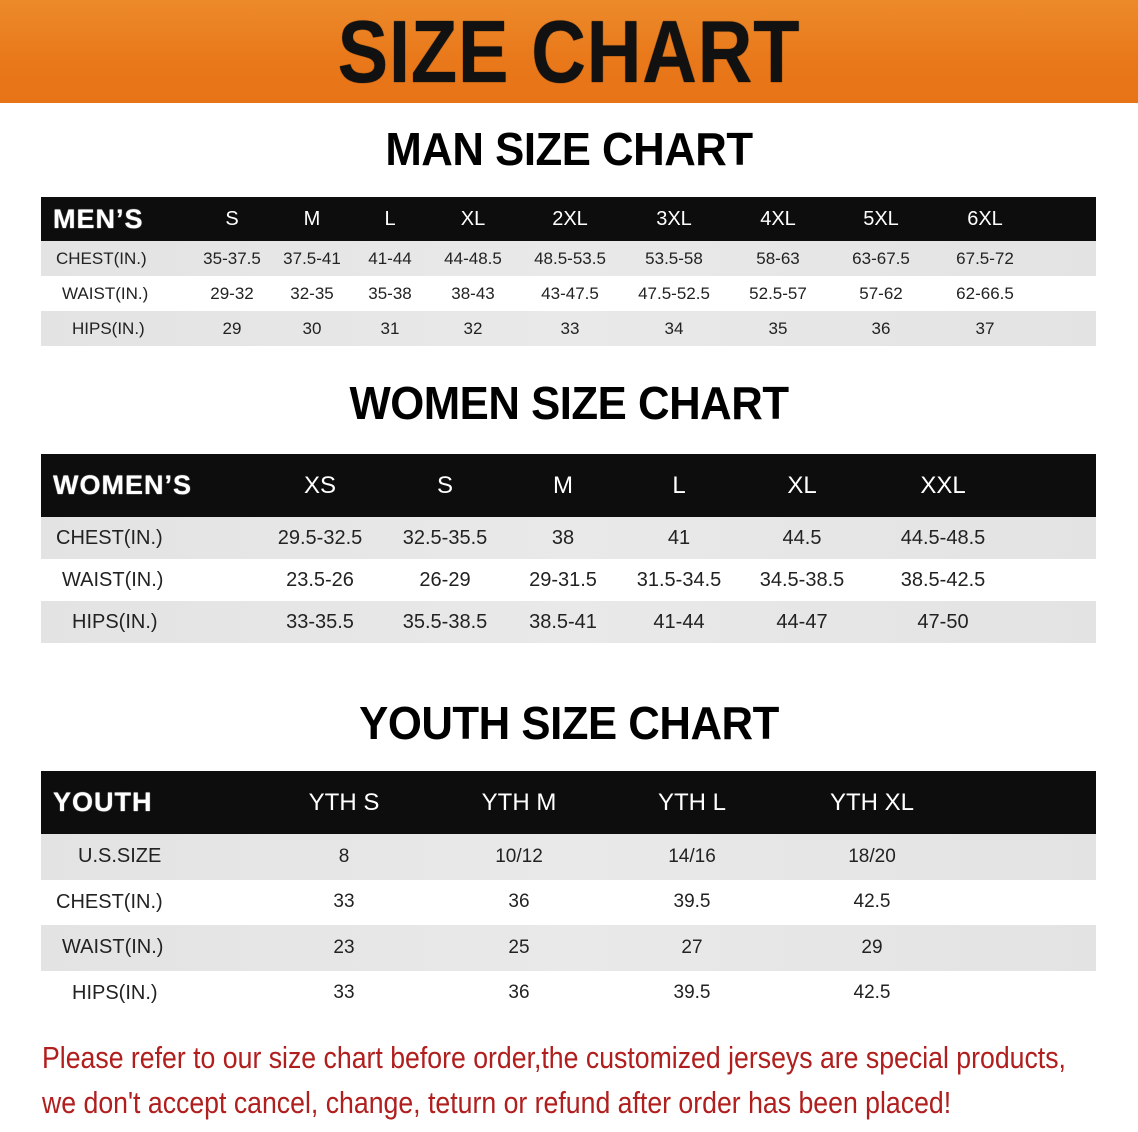  What do you see at coordinates (985, 293) in the screenshot?
I see `measurement-cell: 62-66.5` at bounding box center [985, 293].